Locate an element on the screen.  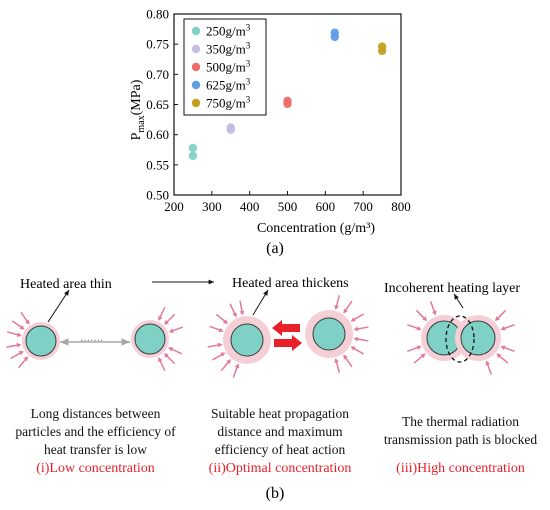
pointer-arrow-i is located at coordinates (58, 306).